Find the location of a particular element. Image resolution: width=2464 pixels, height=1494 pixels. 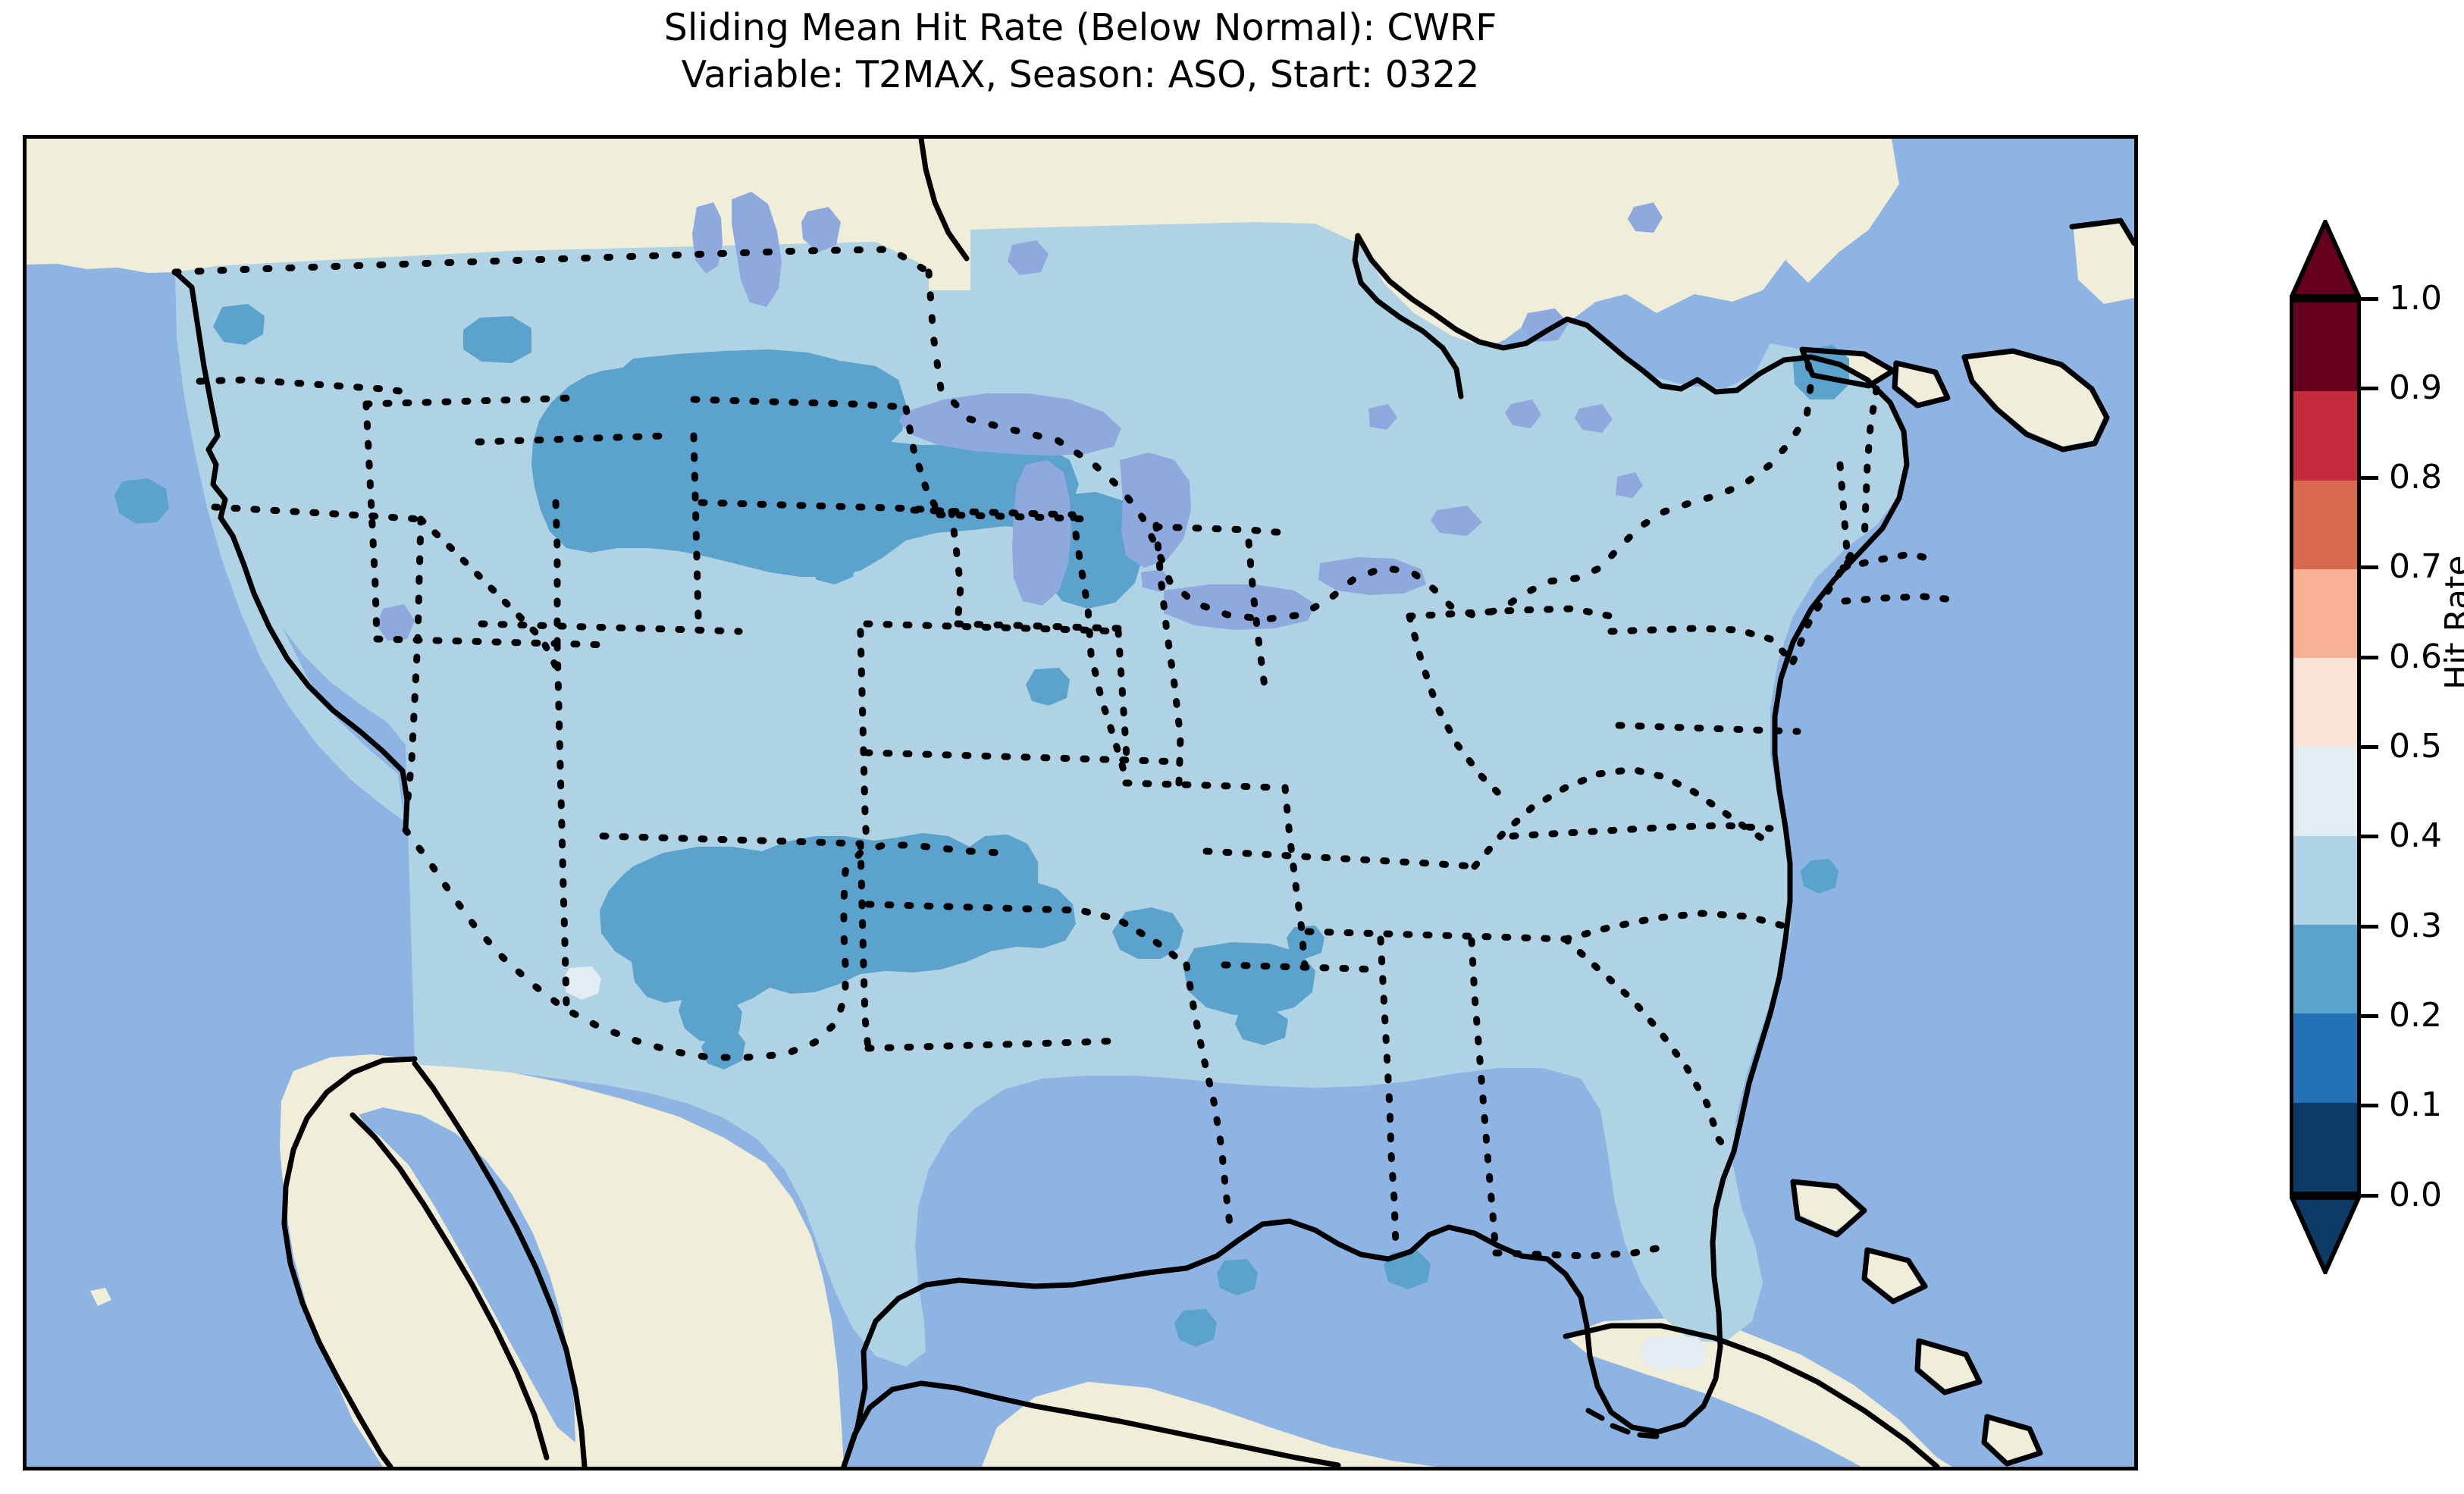

colorbar-over-triangle is located at coordinates (2325, 259).